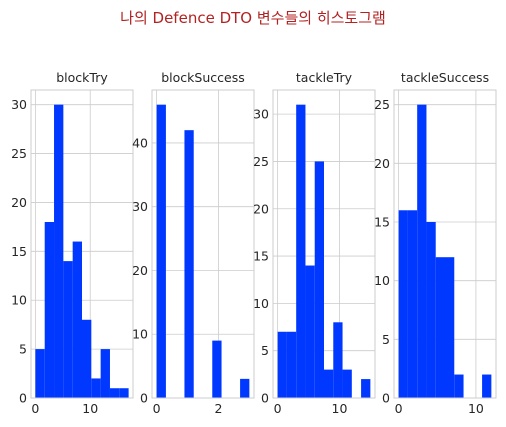 This screenshot has width=506, height=427. I want to click on figure-title: 나의 Defence DTO 변수들의 히스토그램, so click(253, 18).